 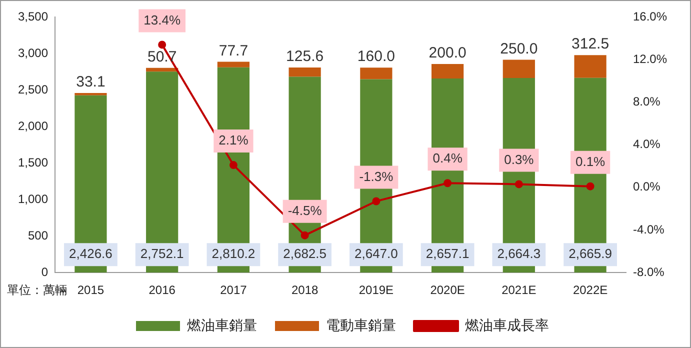 I want to click on y-tick-label: 0, so click(x=44, y=271).